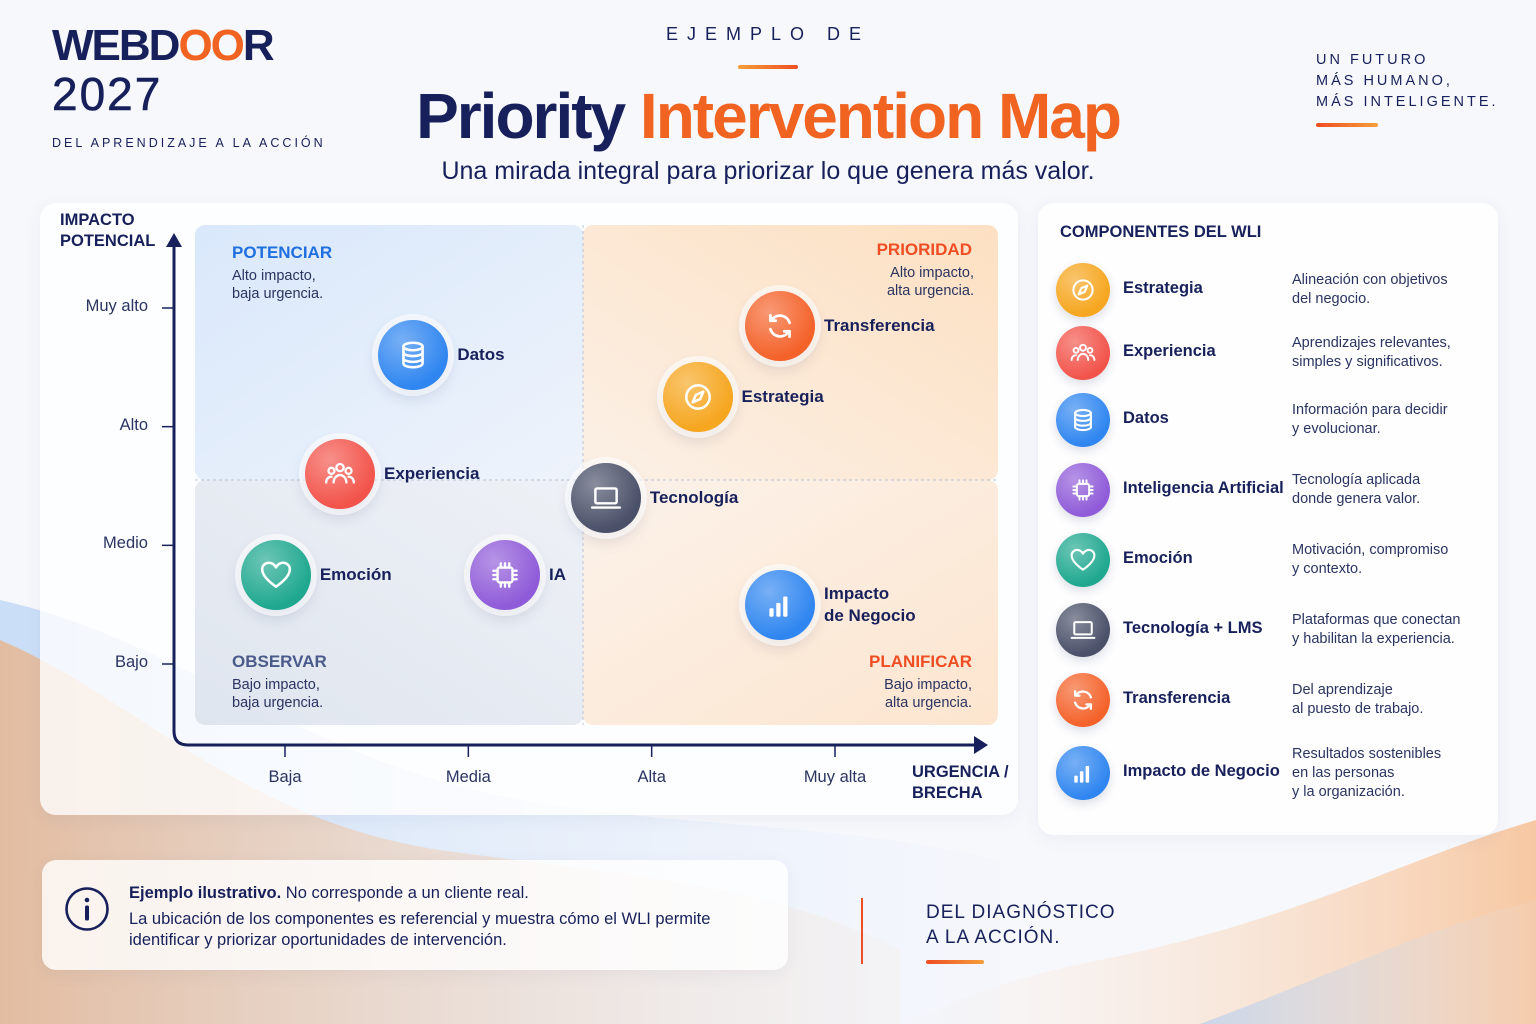 The width and height of the screenshot is (1536, 1024). I want to click on point-label: Tecnología, so click(694, 497).